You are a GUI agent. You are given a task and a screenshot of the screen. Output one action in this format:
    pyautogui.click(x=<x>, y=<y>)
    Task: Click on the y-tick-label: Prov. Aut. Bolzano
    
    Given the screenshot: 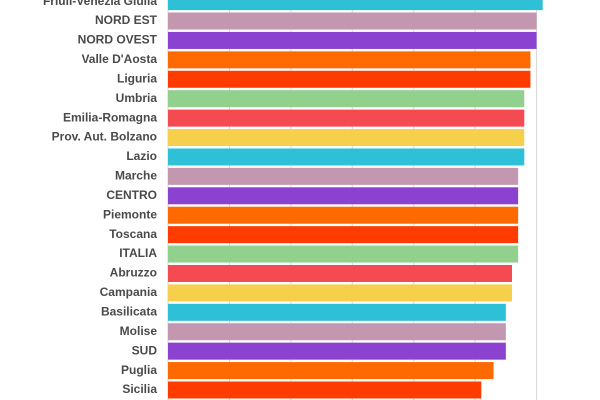 What is the action you would take?
    pyautogui.click(x=104, y=137)
    